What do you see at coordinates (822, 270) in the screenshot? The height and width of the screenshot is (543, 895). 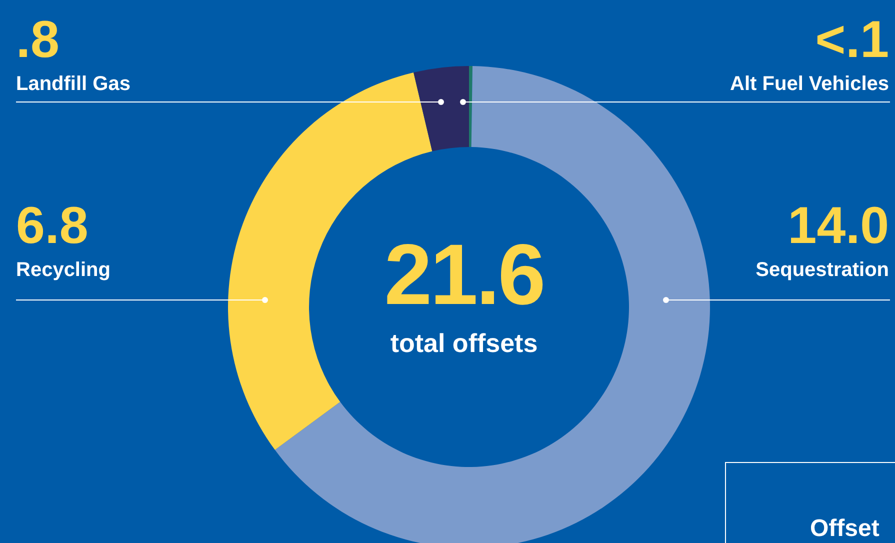 I see `slice-label: Sequestration` at bounding box center [822, 270].